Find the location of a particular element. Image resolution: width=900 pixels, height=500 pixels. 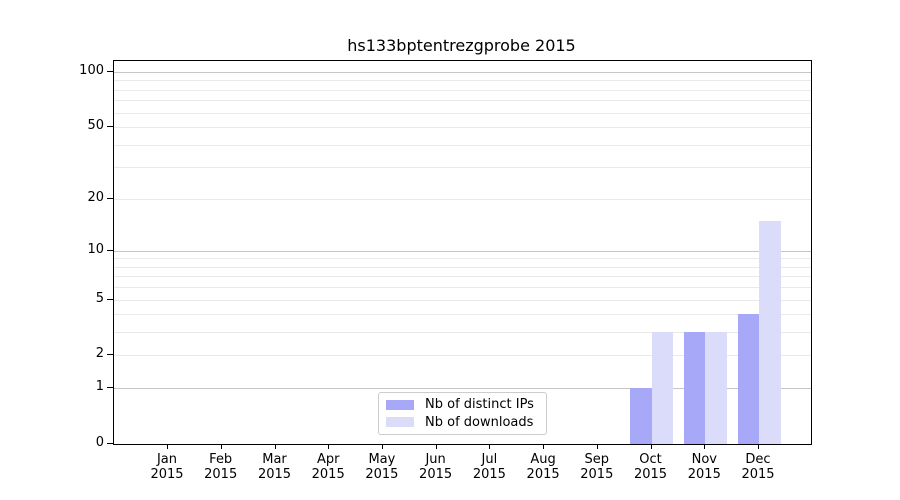

x-tick-month: Oct is located at coordinates (650, 459).